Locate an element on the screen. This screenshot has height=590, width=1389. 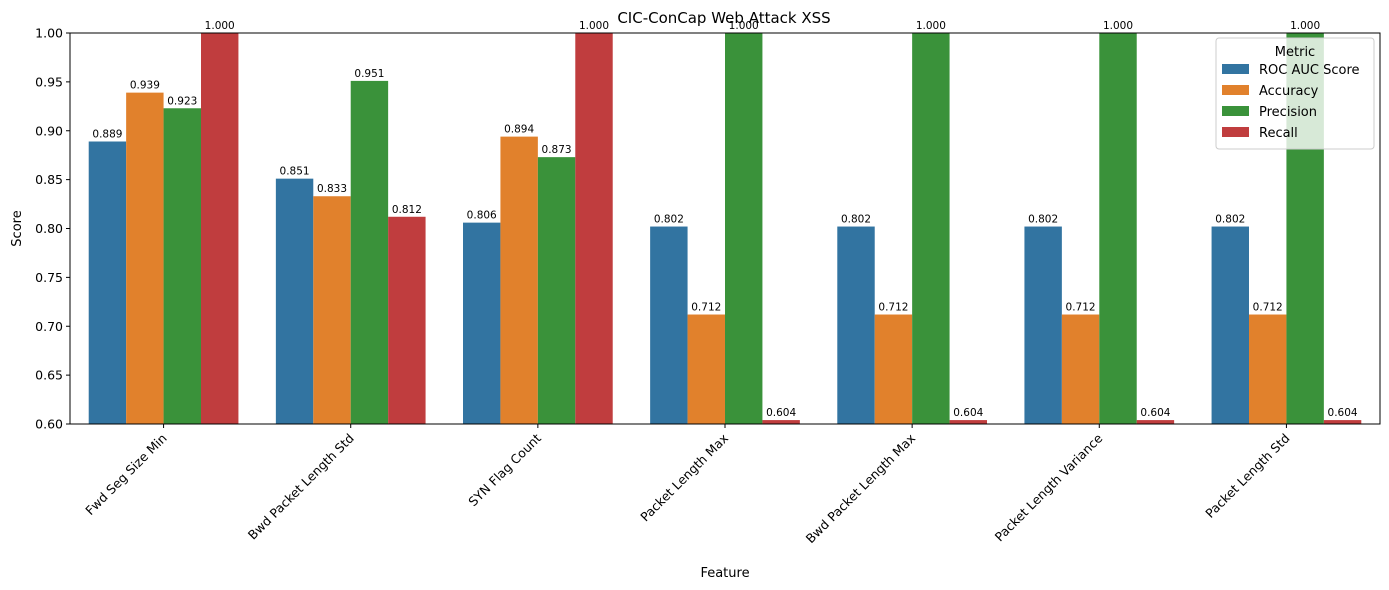
legend-entry-label: Accuracy is located at coordinates (1289, 91).